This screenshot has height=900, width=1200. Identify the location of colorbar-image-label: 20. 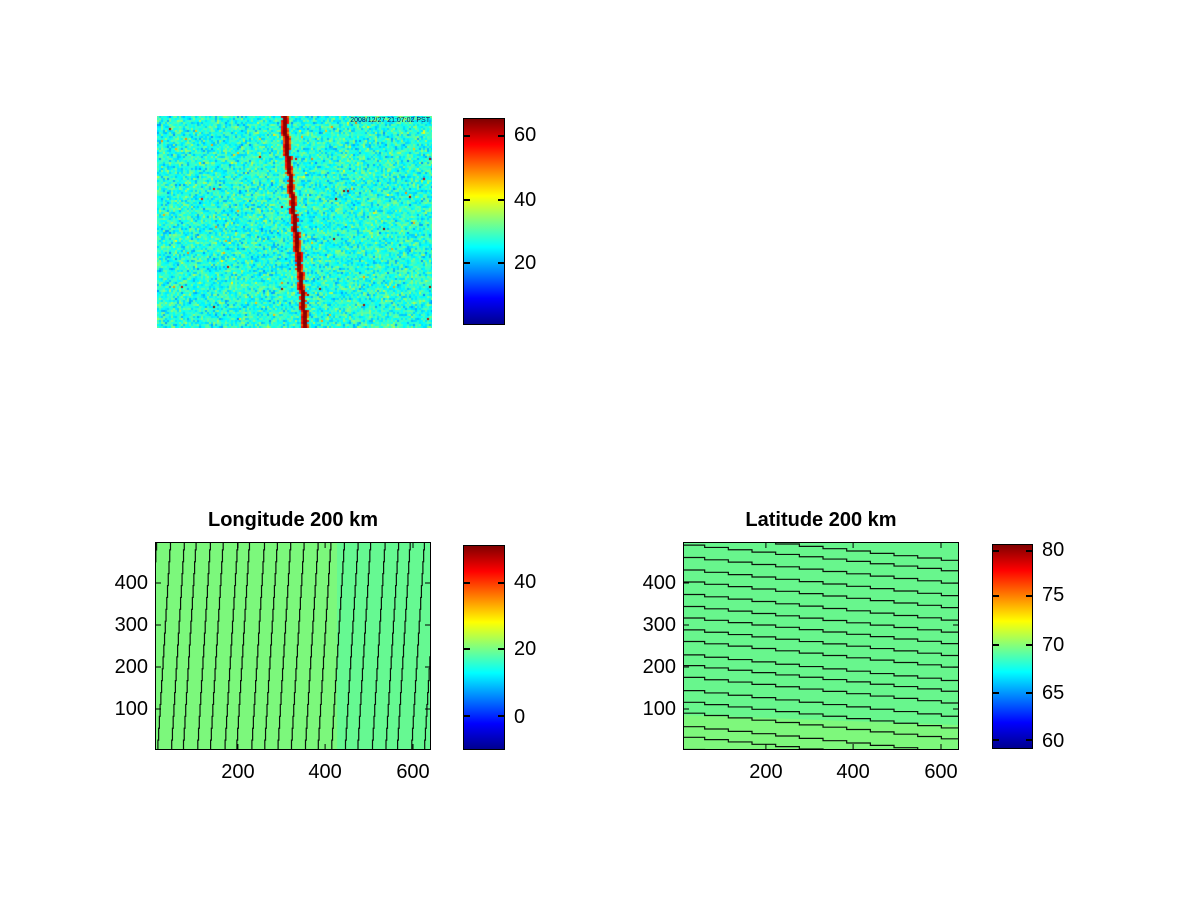
(525, 262).